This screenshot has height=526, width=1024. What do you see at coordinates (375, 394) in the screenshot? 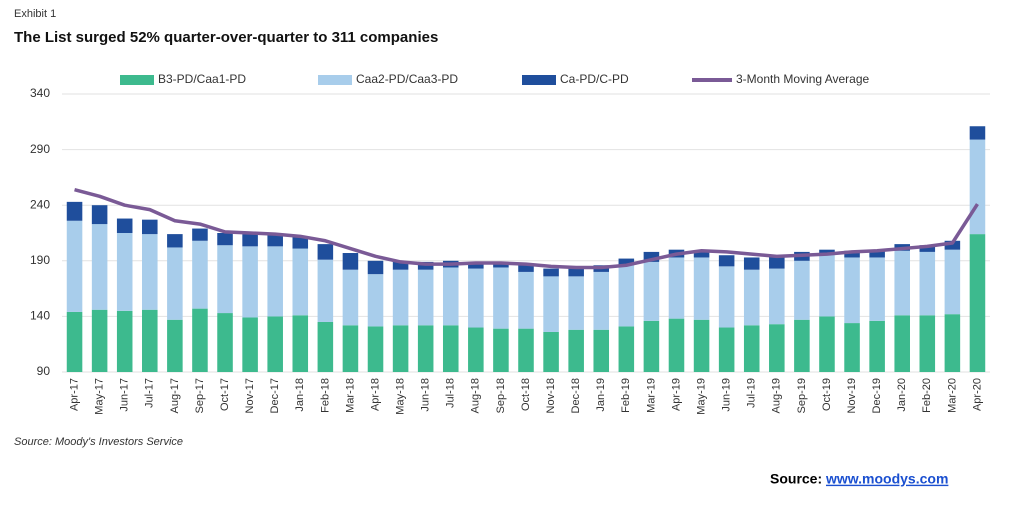
I see `x-tick-label: Apr-18` at bounding box center [375, 394].